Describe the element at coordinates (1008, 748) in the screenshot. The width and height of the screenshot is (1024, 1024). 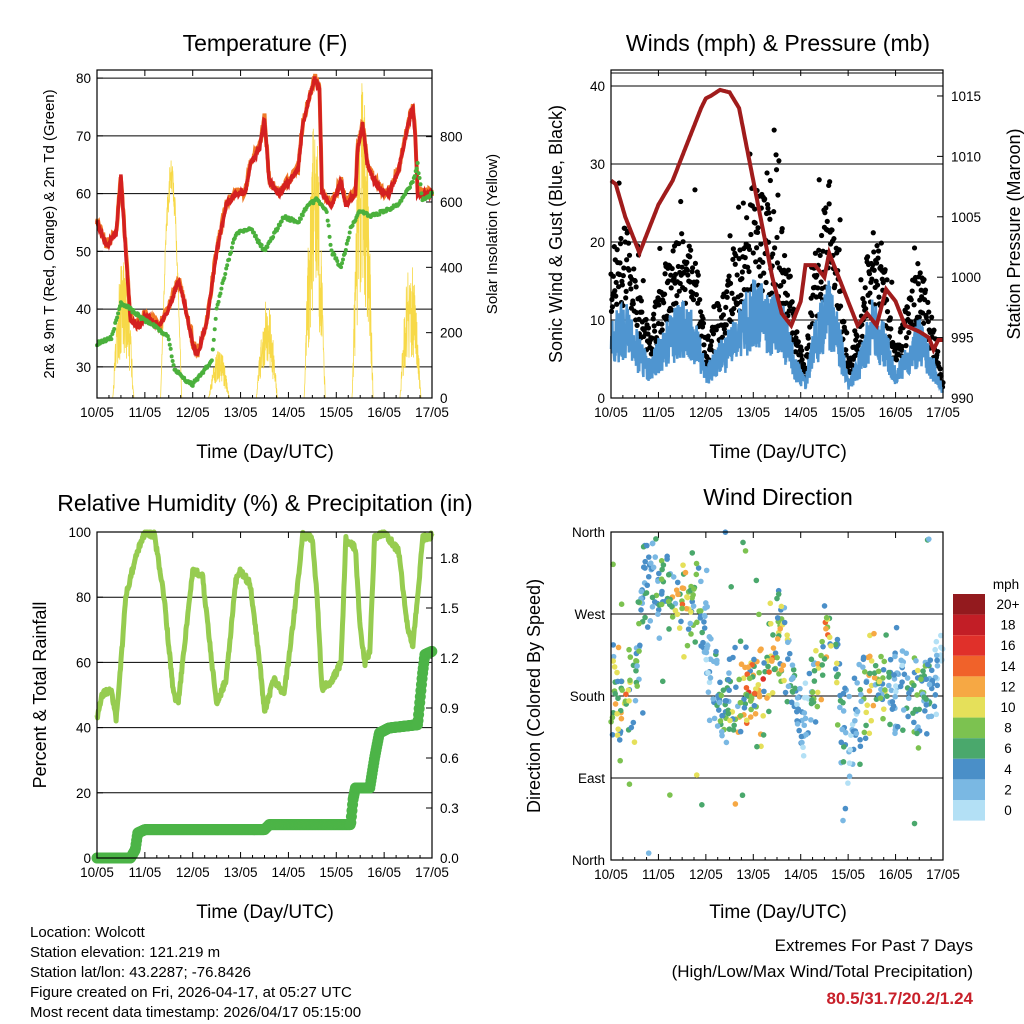
I see `legend-label: 6` at that location.